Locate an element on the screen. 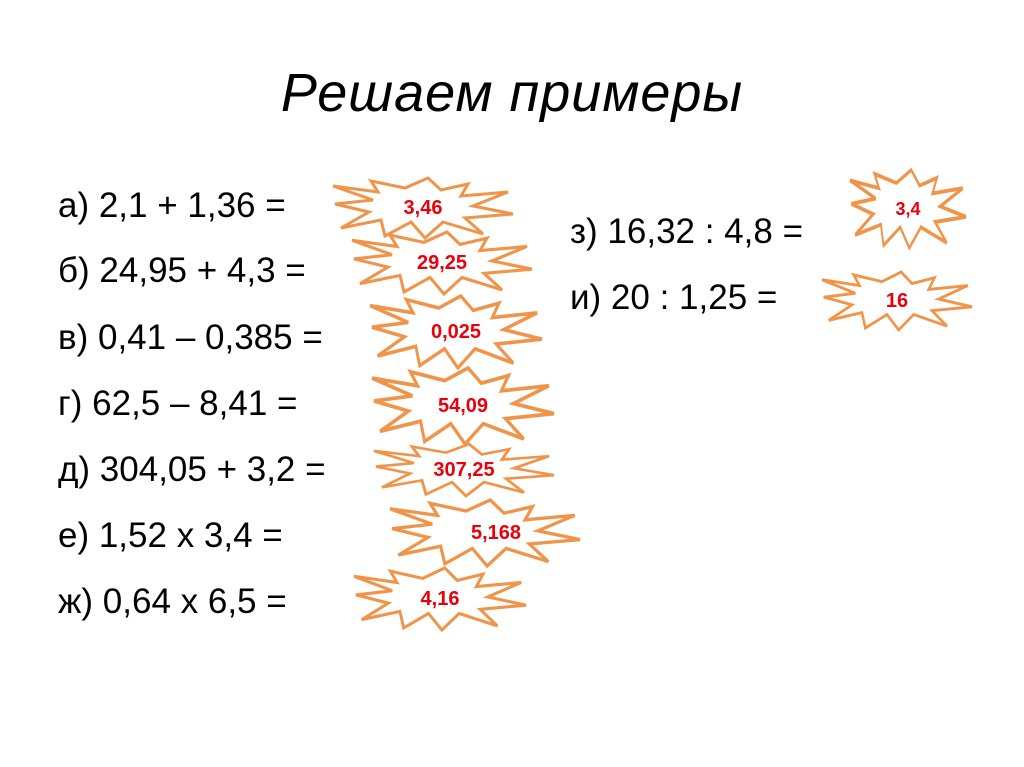 This screenshot has width=1024, height=767. answer-text: 0,025 is located at coordinates (456, 331).